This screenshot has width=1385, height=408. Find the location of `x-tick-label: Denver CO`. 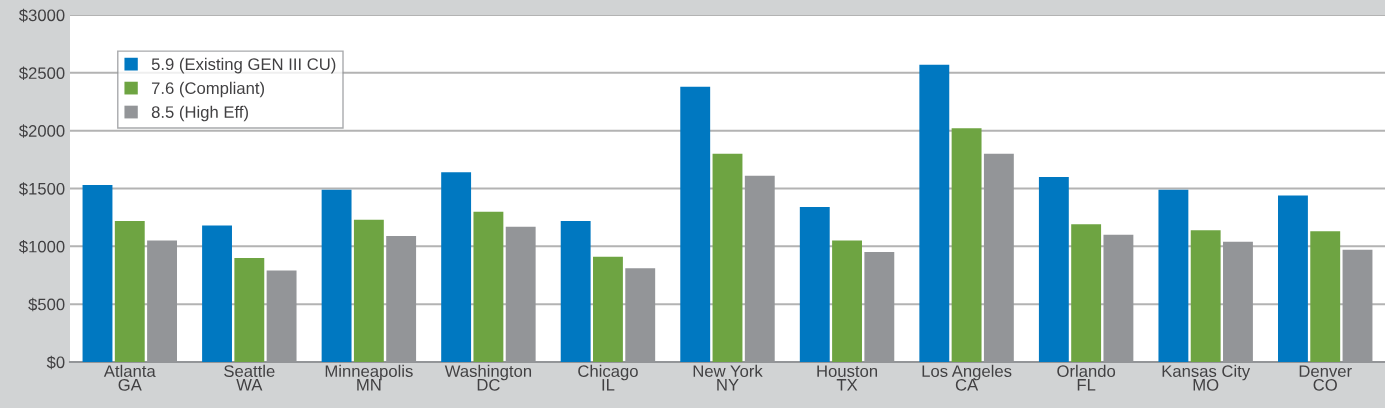

x-tick-label: Denver CO is located at coordinates (1325, 378).